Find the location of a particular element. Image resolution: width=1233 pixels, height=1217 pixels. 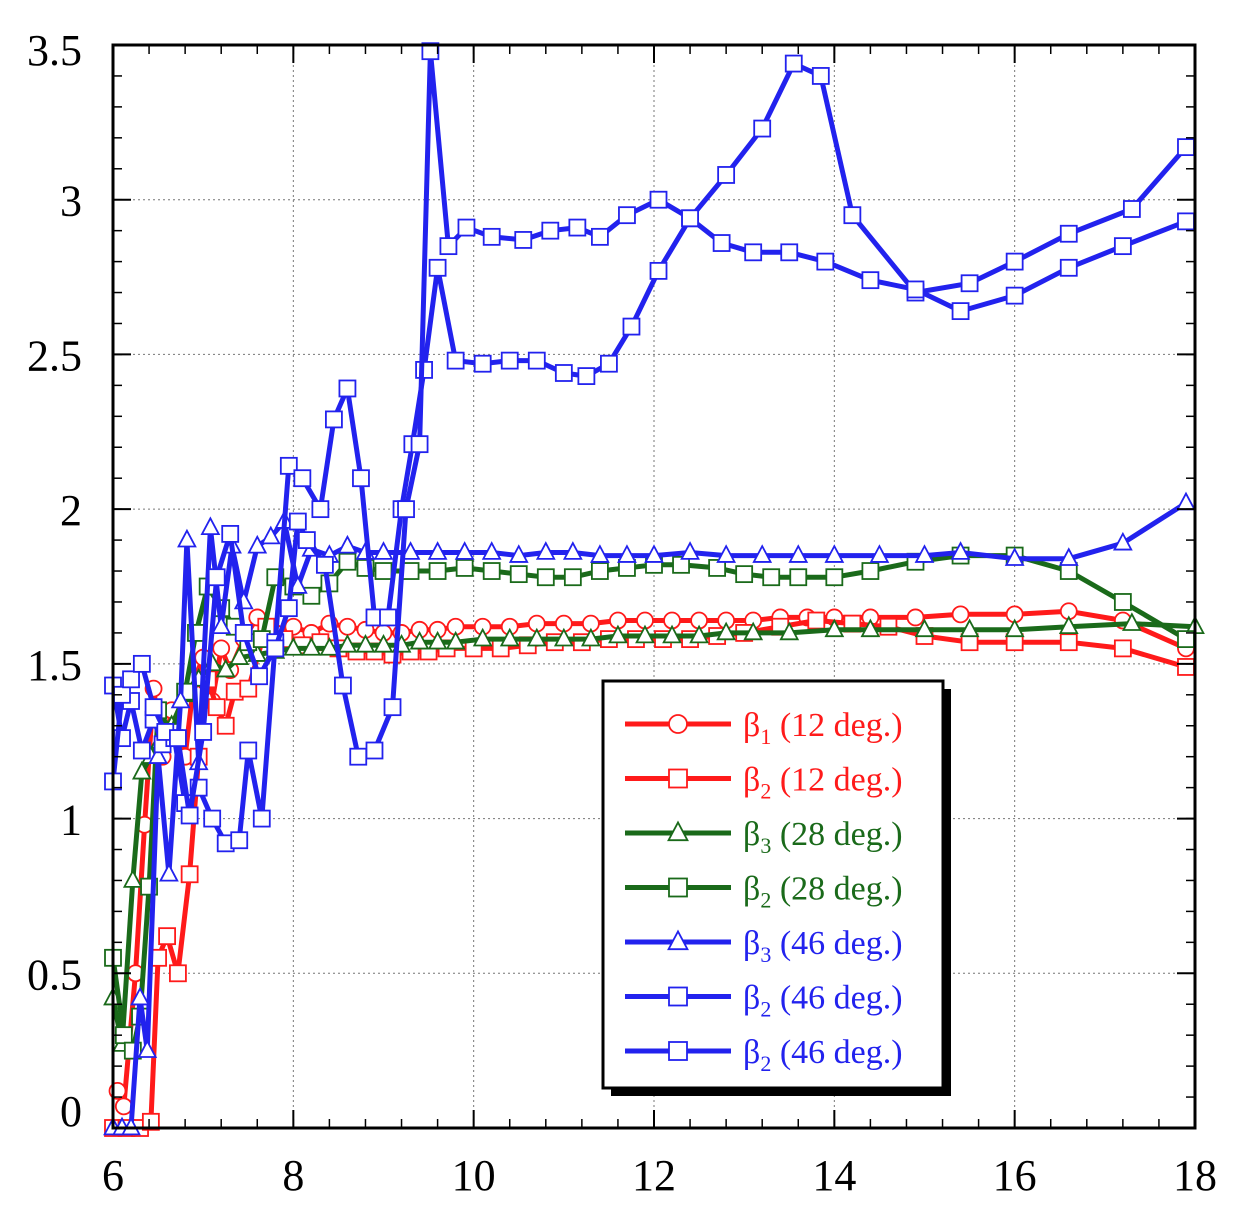

legend-box is located at coordinates (773, 884).